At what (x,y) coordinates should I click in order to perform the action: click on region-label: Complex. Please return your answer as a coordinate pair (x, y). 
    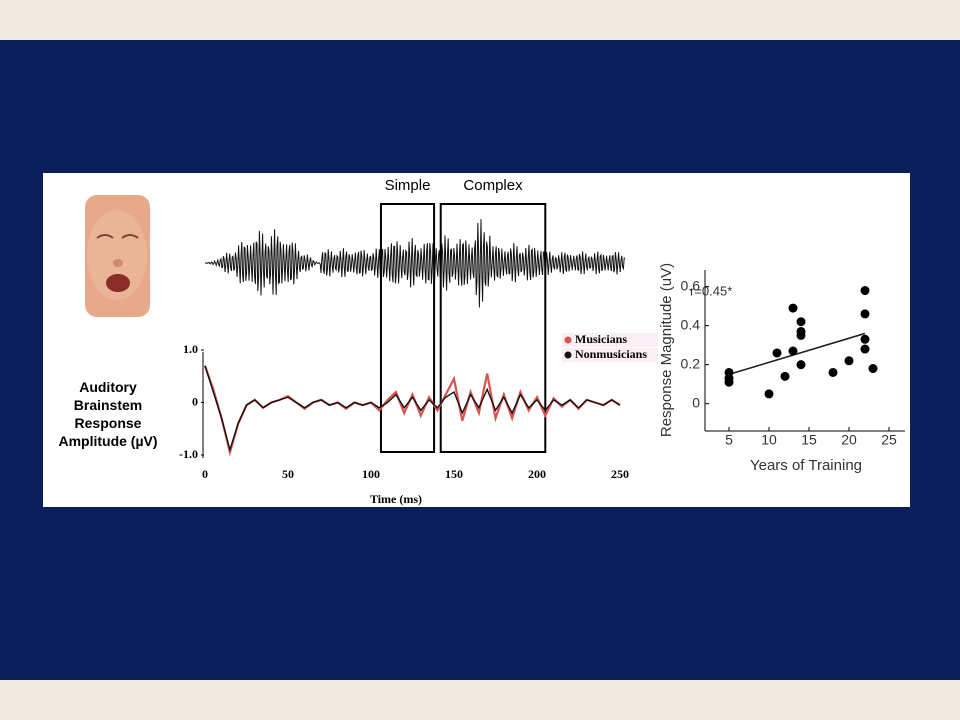
    Looking at the image, I should click on (493, 185).